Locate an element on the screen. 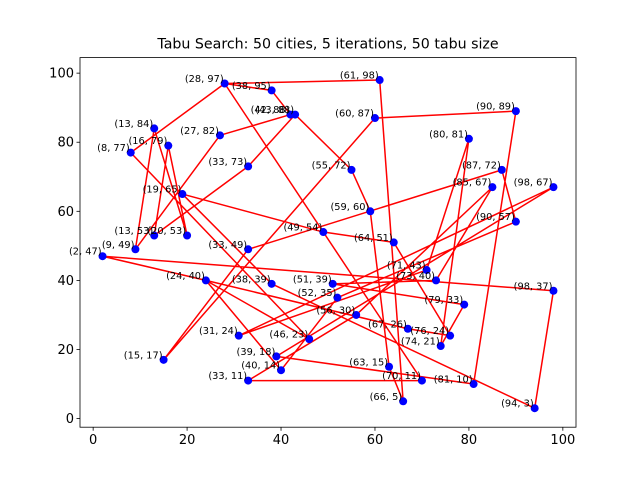 This screenshot has height=480, width=640. x-tick-label: 60 is located at coordinates (375, 440).